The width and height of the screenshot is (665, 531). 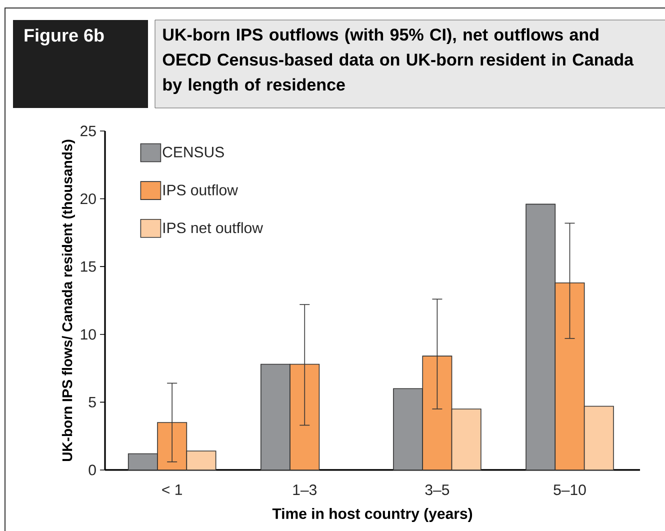 I want to click on x-tick-label: 1–3, so click(x=304, y=490).